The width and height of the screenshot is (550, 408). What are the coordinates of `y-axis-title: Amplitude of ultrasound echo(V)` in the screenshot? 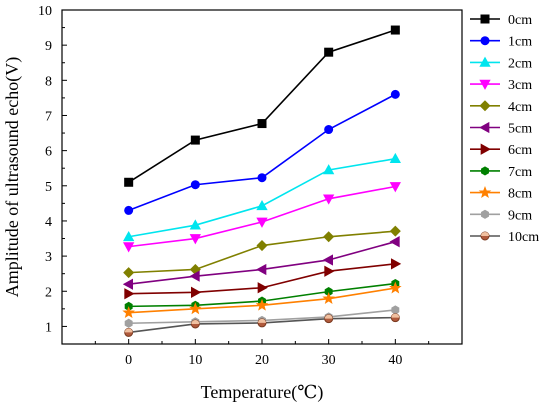 It's located at (12, 177).